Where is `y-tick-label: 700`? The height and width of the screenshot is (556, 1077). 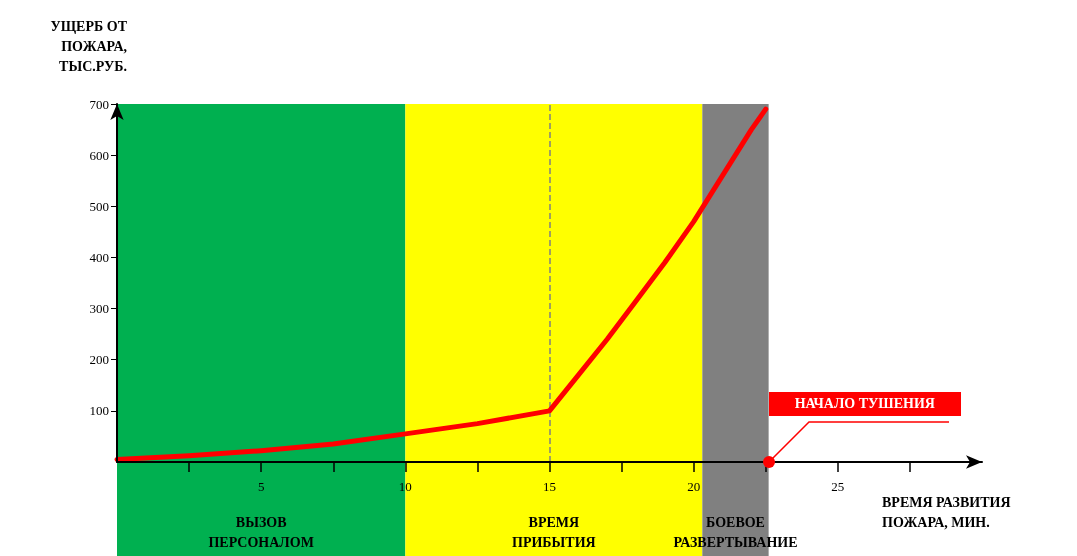 y-tick-label: 700 is located at coordinates (99, 104).